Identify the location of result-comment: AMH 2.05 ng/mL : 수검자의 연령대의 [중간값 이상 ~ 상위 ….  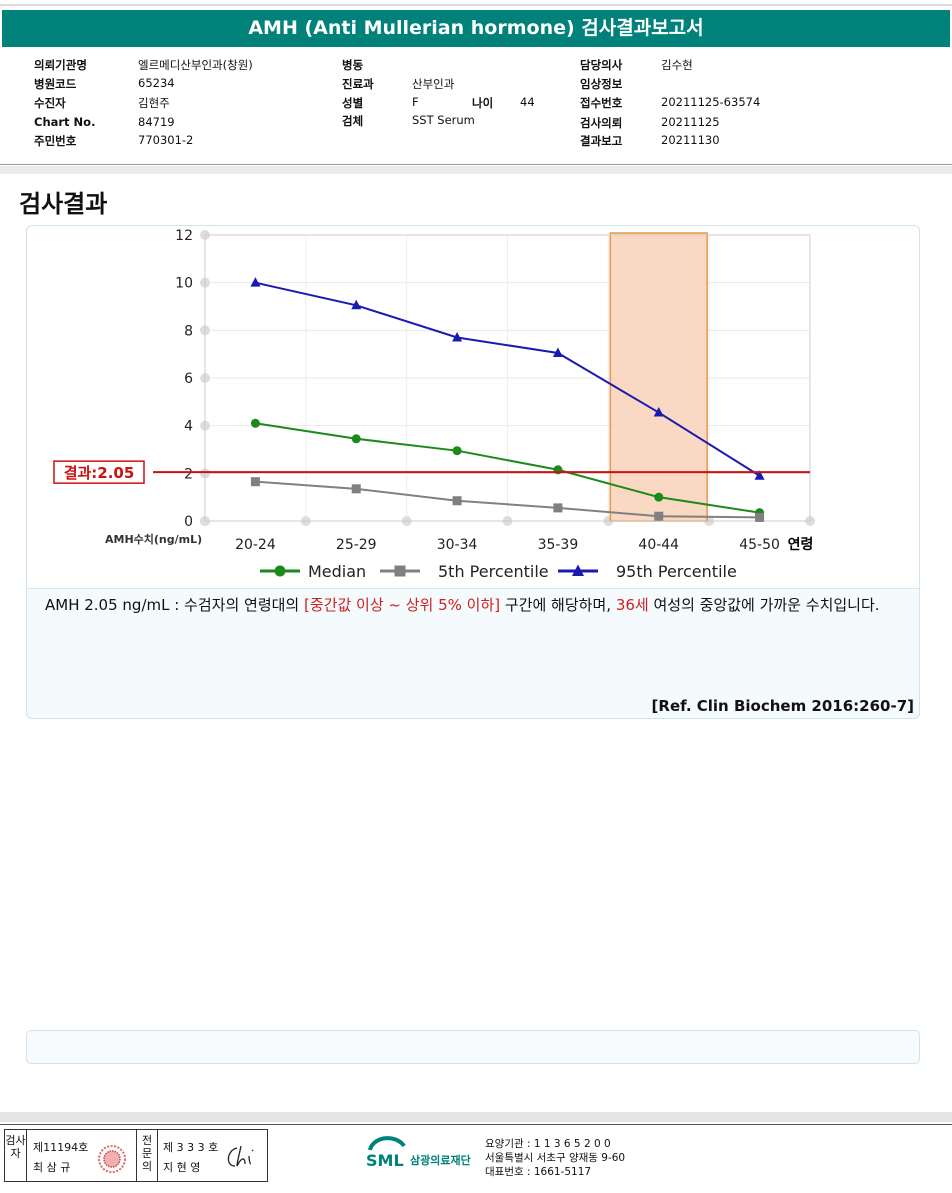
(478, 605).